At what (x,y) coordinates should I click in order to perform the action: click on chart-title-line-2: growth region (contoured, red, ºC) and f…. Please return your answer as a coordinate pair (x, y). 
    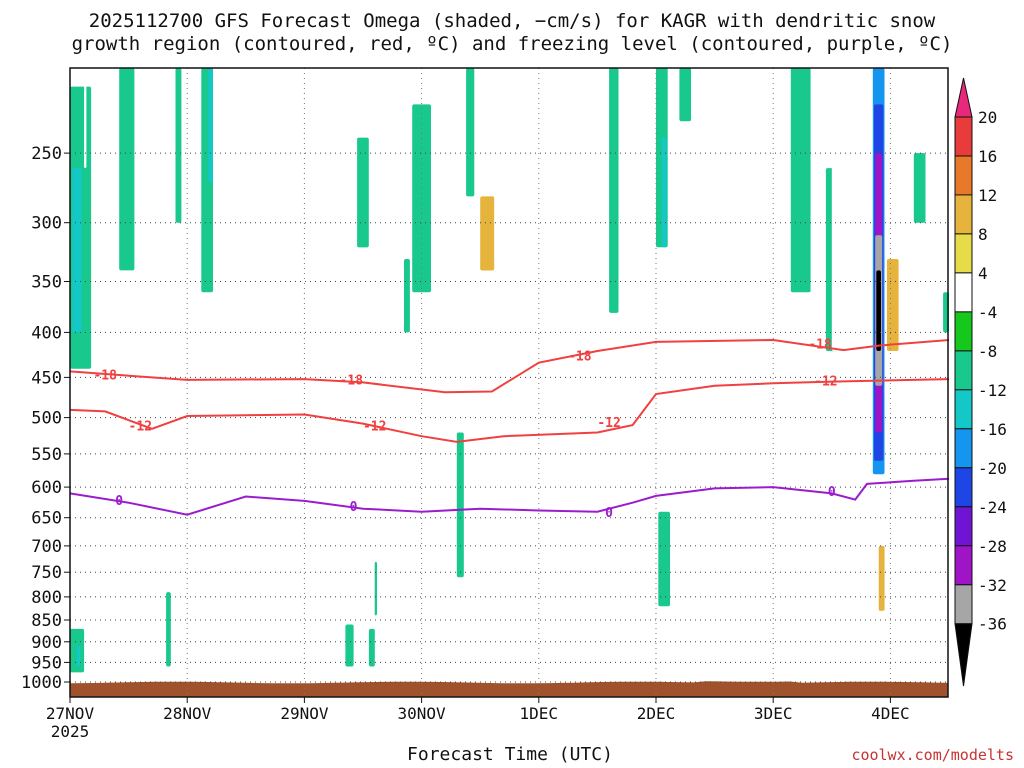
    Looking at the image, I should click on (512, 44).